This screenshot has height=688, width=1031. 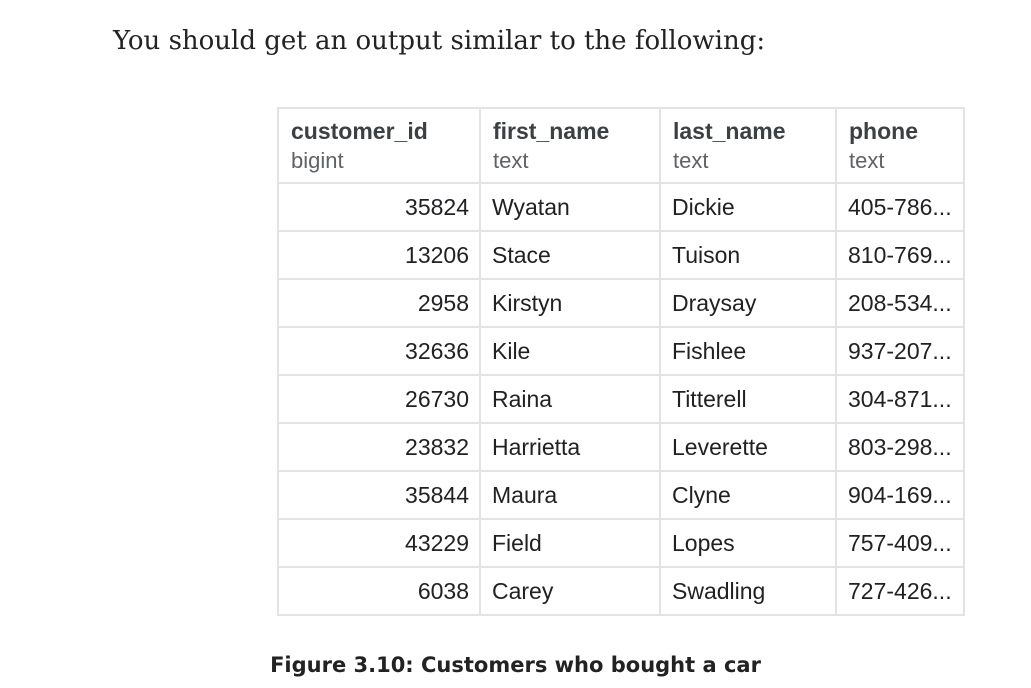 I want to click on cell-last-name: Clyne, so click(x=748, y=495).